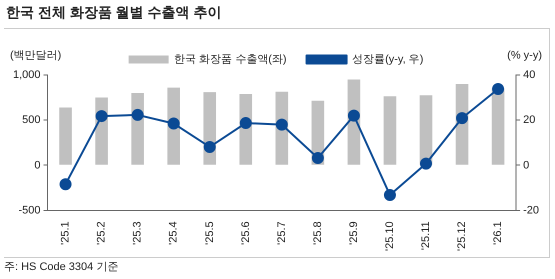  I want to click on legend-label: 성장률(y-y, 우), so click(388, 60).